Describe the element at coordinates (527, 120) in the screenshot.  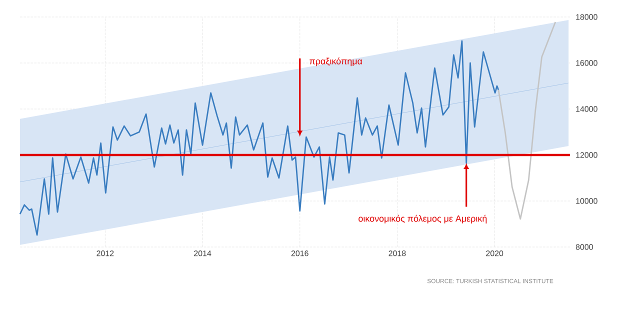
I see `line-series` at that location.